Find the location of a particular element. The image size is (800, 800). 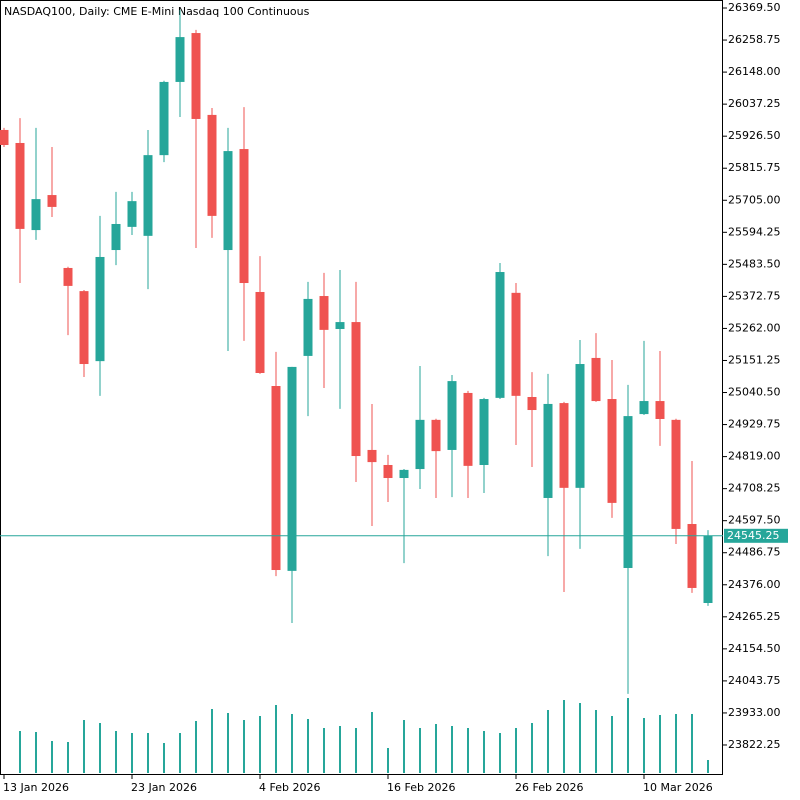

y-tick-label: 24929.75 is located at coordinates (754, 424).